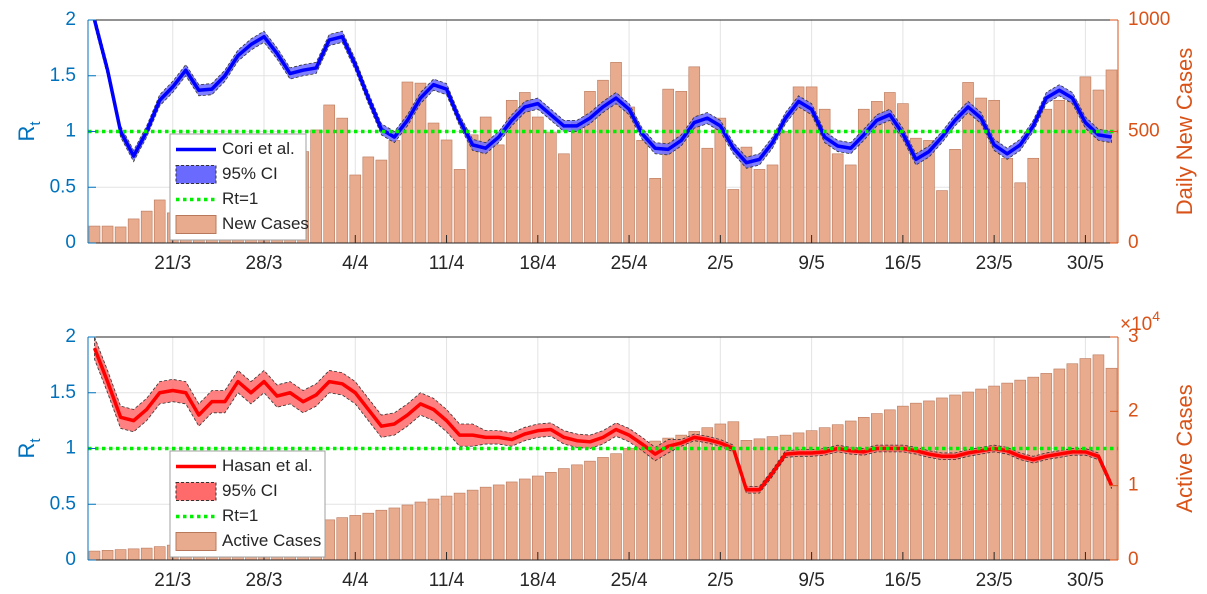 The image size is (1207, 594). I want to click on y2-tick-label: 0, so click(1133, 559).